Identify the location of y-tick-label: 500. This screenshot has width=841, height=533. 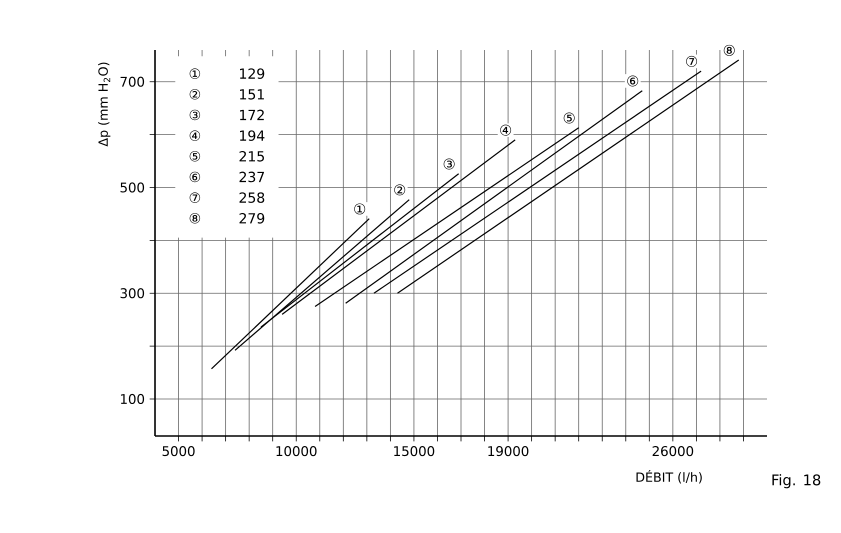
(132, 187).